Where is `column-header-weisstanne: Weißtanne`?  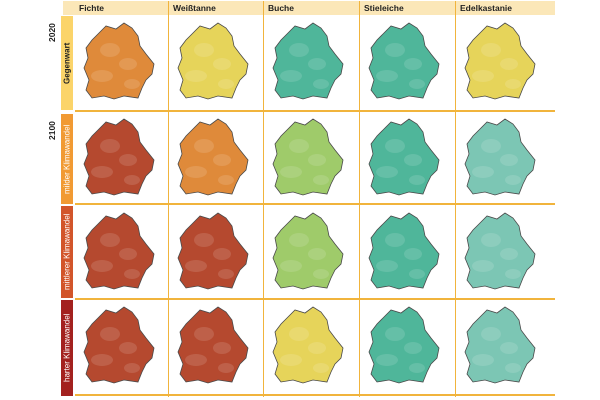 column-header-weisstanne: Weißtanne is located at coordinates (194, 8).